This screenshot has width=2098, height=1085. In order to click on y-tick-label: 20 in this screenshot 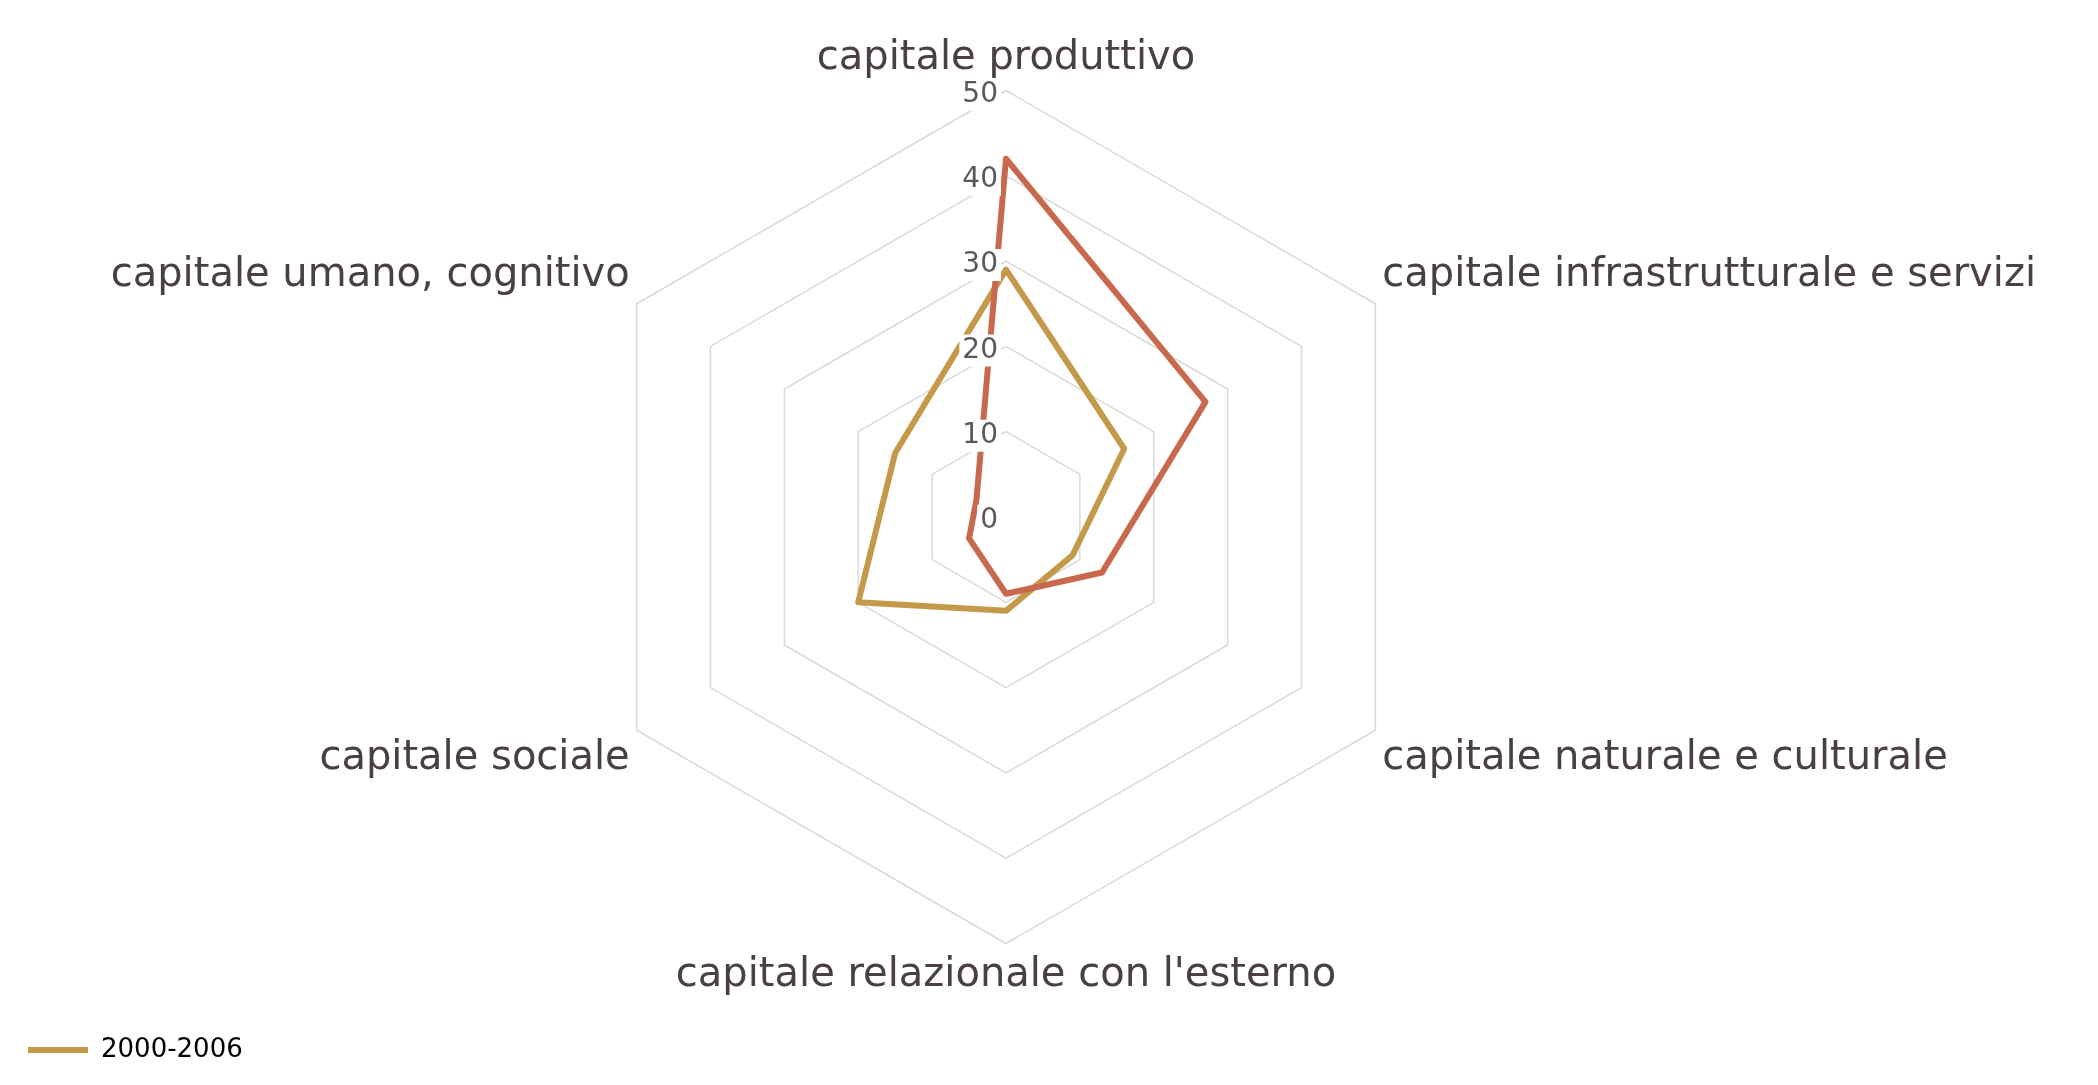, I will do `click(980, 348)`.